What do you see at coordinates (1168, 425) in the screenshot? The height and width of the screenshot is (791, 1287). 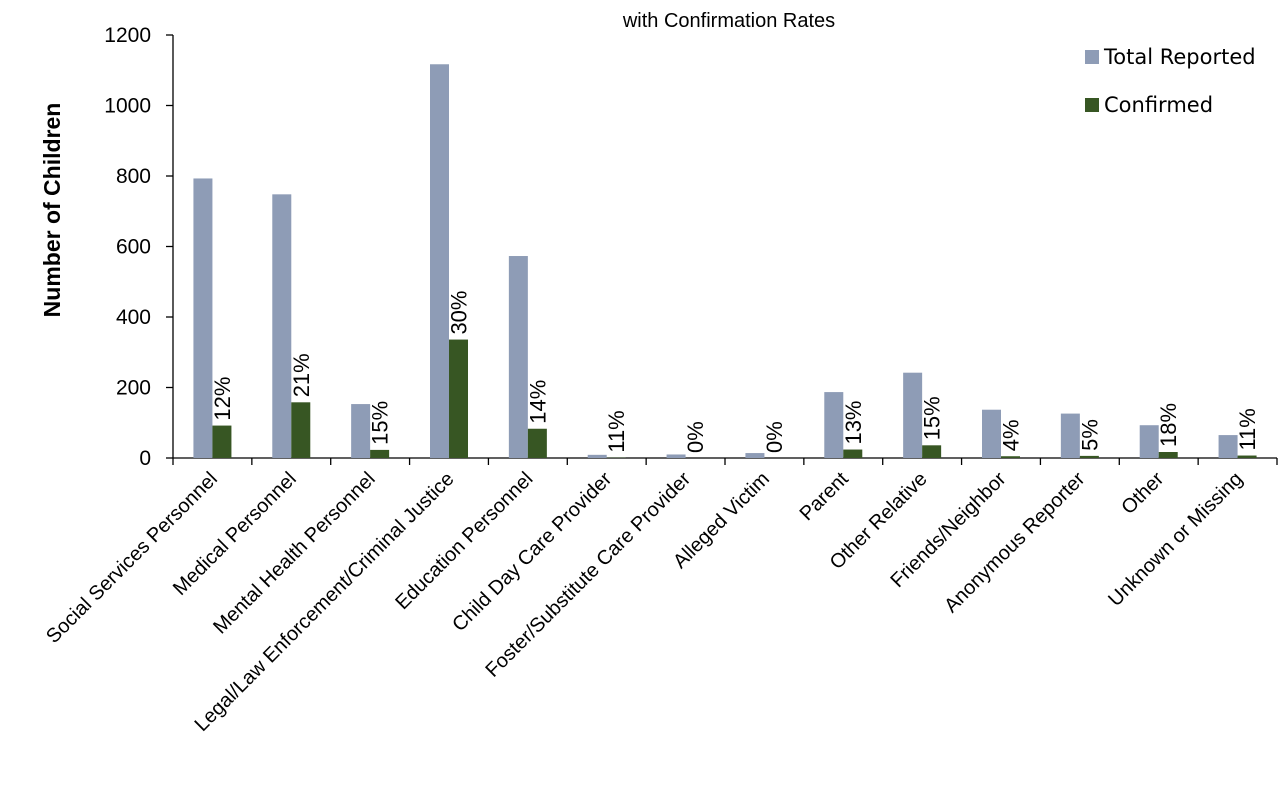 I see `data-label-confirmation-rate: 18%` at bounding box center [1168, 425].